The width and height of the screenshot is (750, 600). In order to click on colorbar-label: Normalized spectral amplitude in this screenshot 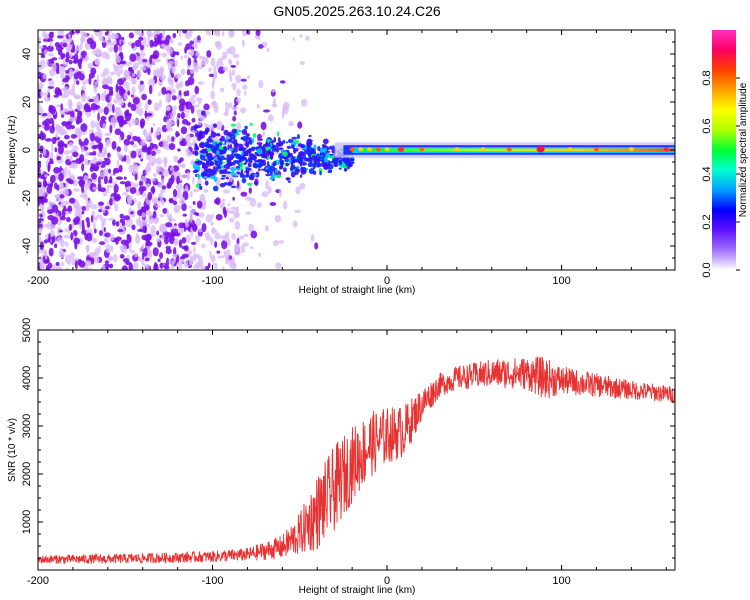, I will do `click(743, 149)`.